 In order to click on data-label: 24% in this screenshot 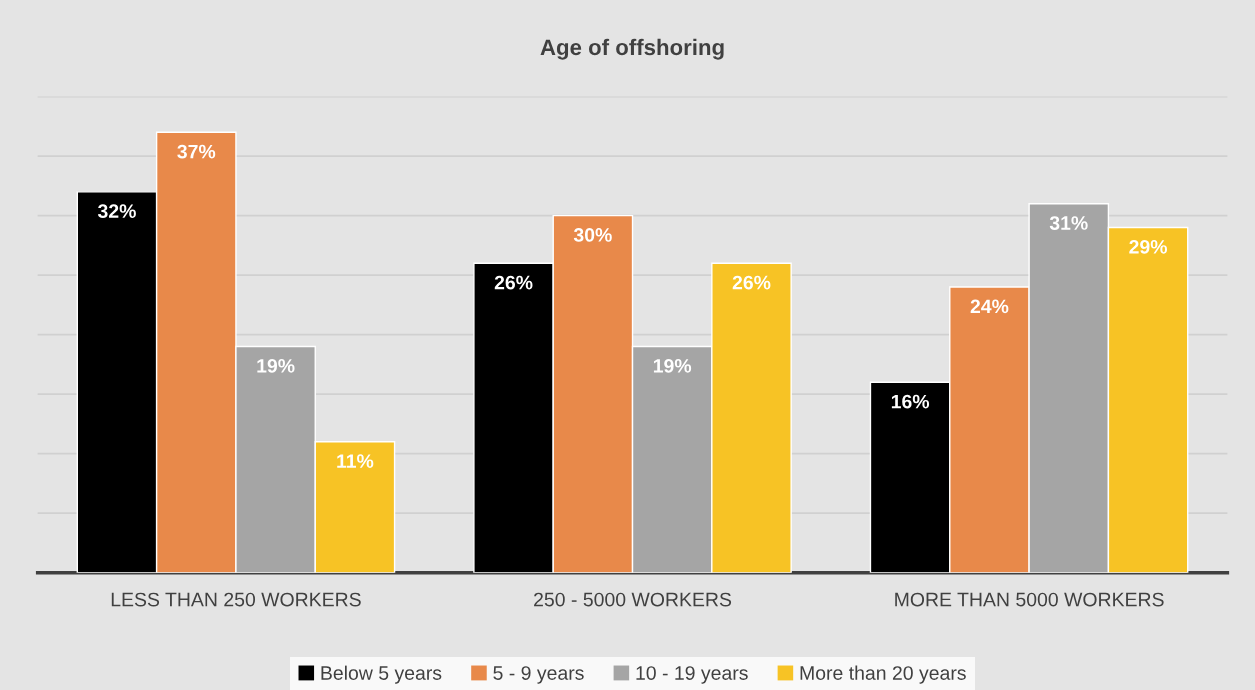, I will do `click(989, 306)`.